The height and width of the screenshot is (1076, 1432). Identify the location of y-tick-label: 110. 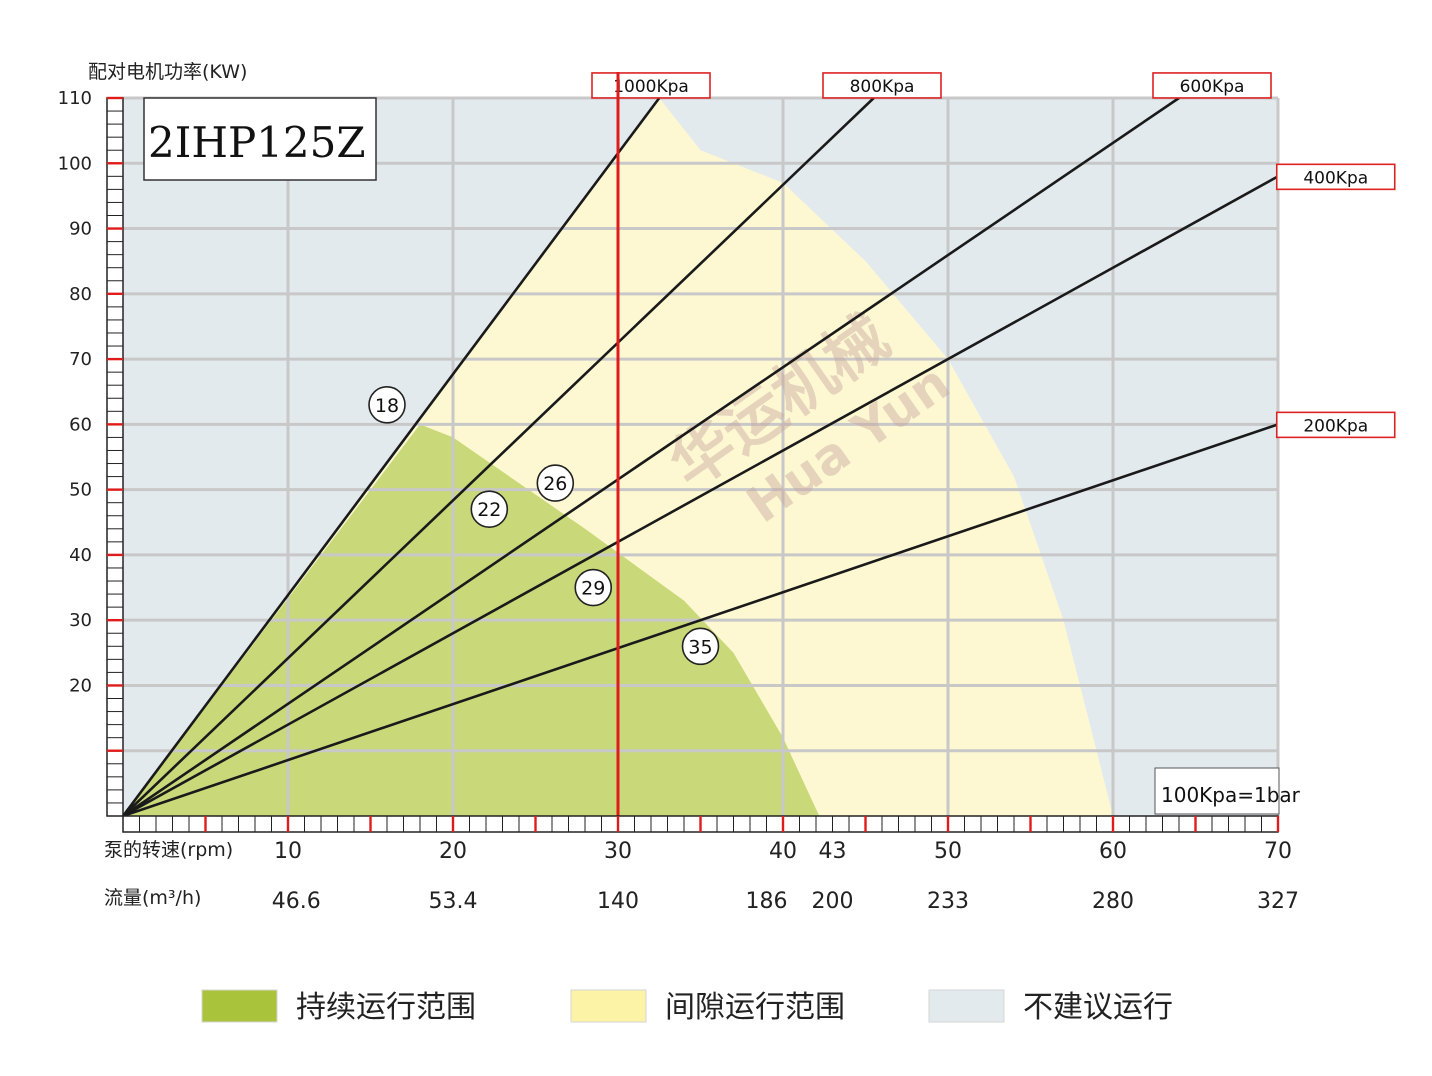
(75, 98).